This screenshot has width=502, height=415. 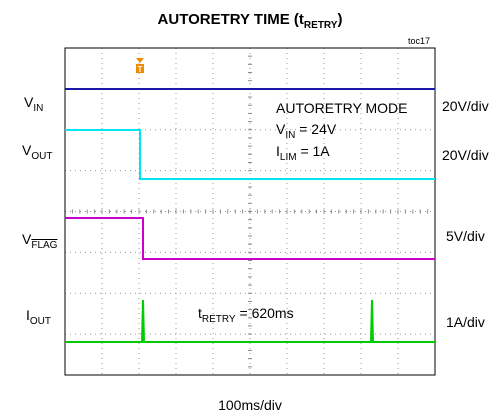 What do you see at coordinates (303, 153) in the screenshot?
I see `annotation: ILIM = 1A` at bounding box center [303, 153].